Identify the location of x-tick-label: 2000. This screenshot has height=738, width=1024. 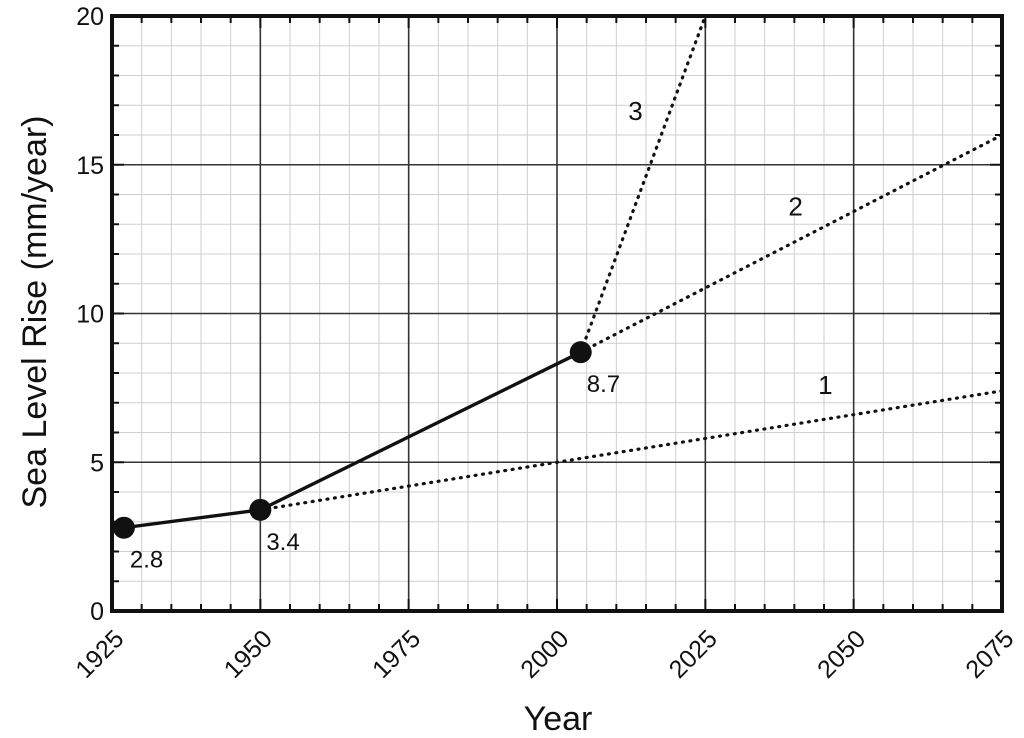
(544, 654).